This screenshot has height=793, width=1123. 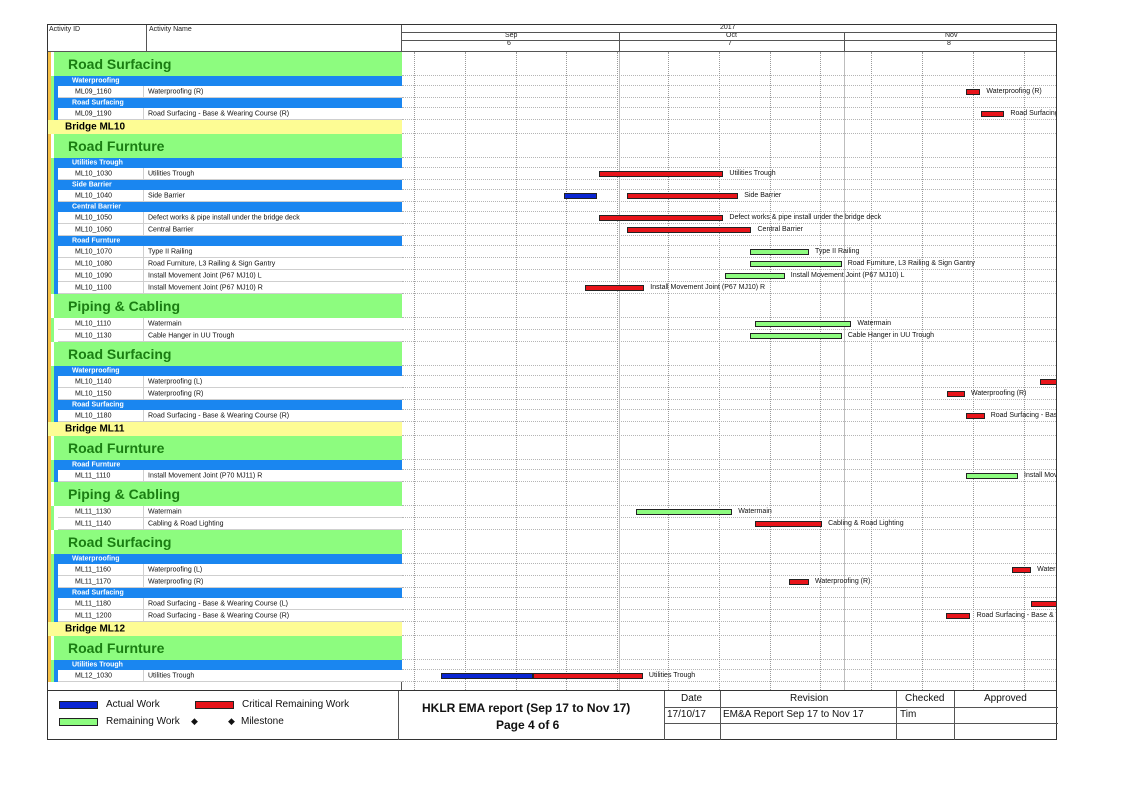 I want to click on bridge-row: Bridge ML12, so click(x=552, y=629).